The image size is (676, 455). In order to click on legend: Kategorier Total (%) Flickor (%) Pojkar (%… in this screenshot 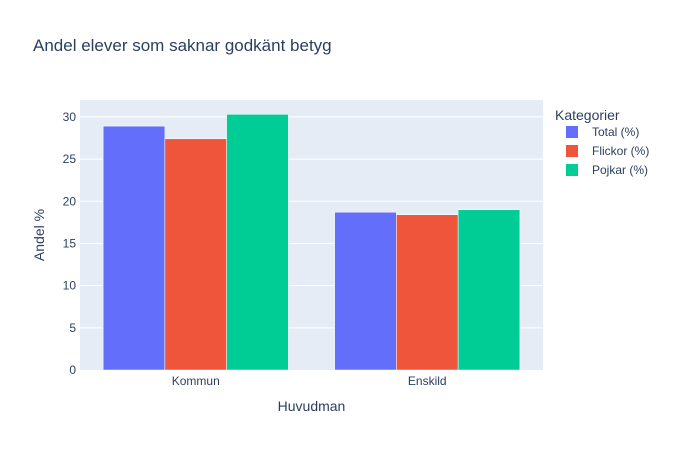, I will do `click(602, 142)`.